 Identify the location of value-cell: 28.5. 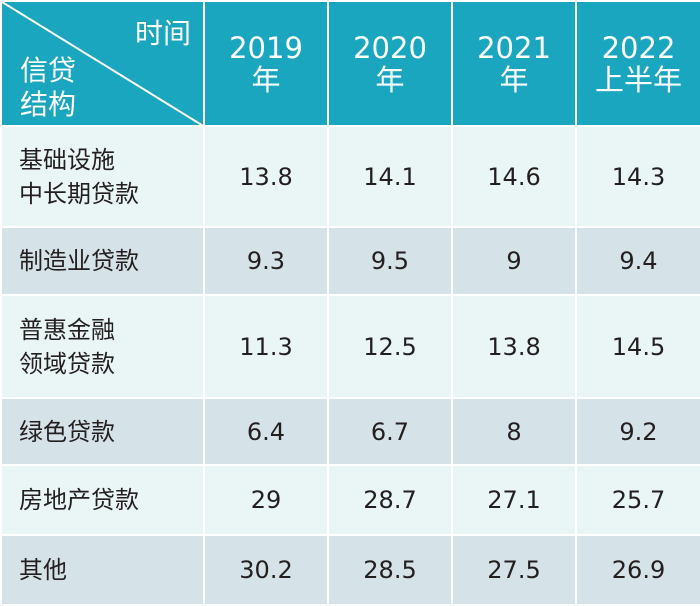
(390, 570).